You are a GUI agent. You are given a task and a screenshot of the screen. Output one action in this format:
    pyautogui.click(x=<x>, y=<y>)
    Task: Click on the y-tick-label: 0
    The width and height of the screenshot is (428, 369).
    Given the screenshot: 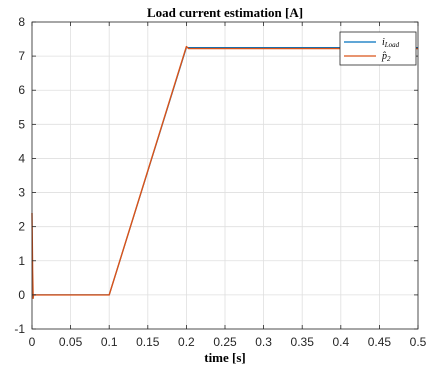 What is the action you would take?
    pyautogui.click(x=21, y=295)
    